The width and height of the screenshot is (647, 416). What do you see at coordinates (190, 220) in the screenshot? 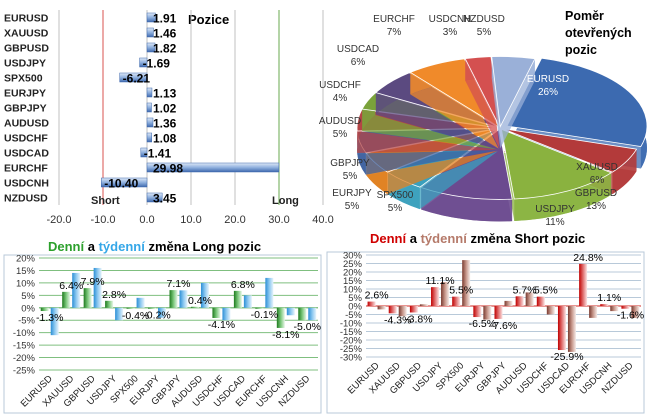
I see `x-tick-label: 10.0` at bounding box center [190, 220].